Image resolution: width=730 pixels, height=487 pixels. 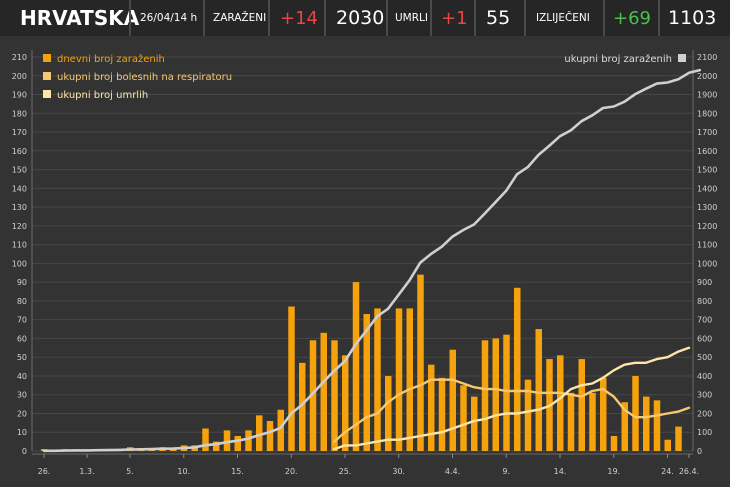 I want to click on left-tick-label: 180, so click(x=19, y=113).